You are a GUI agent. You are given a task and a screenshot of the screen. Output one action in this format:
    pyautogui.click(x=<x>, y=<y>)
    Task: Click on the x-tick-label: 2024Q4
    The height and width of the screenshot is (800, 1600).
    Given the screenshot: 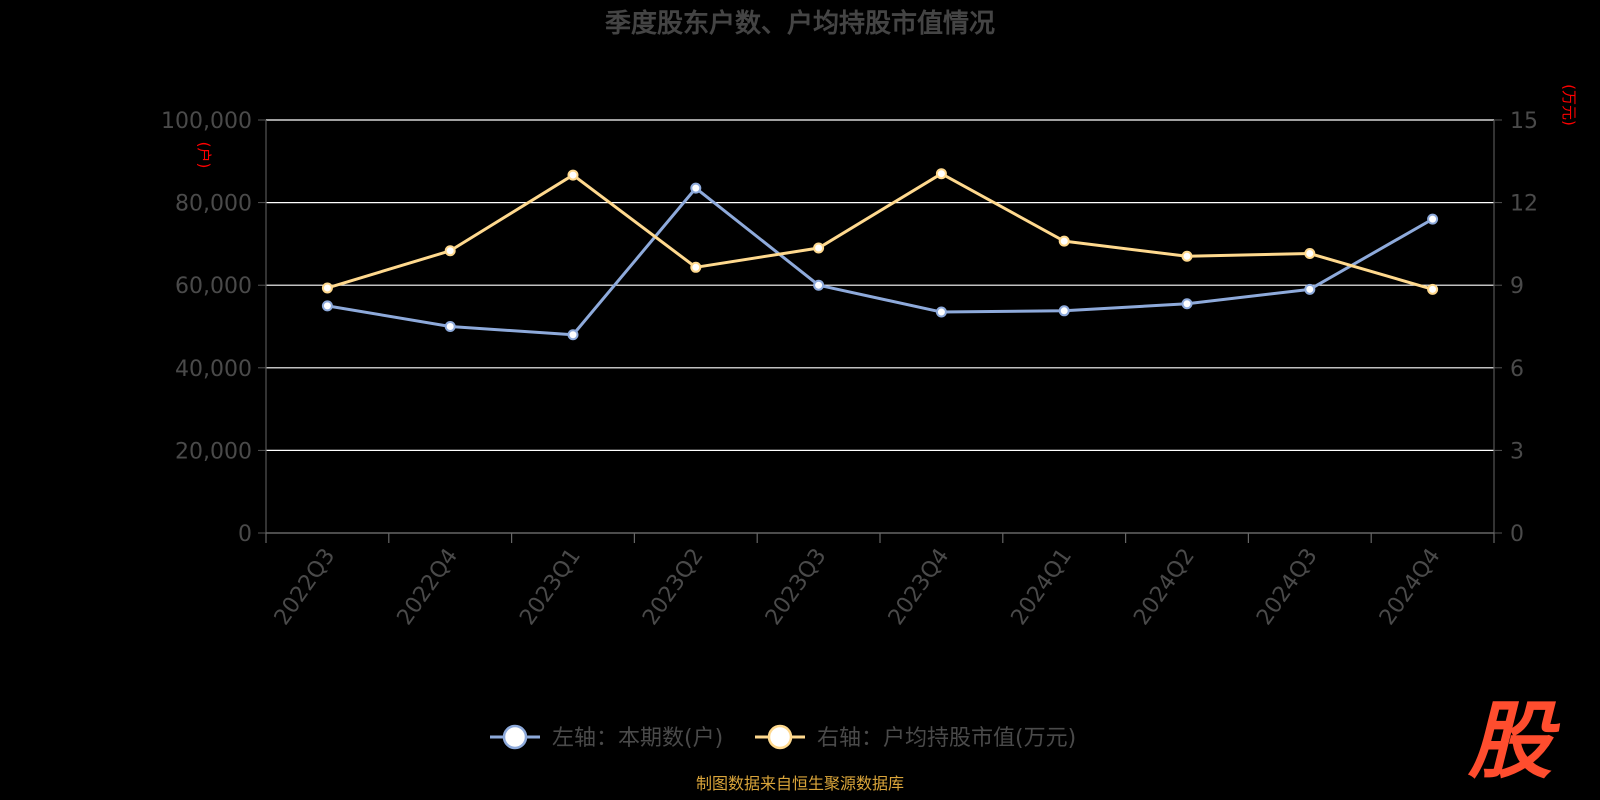 What is the action you would take?
    pyautogui.click(x=1410, y=587)
    